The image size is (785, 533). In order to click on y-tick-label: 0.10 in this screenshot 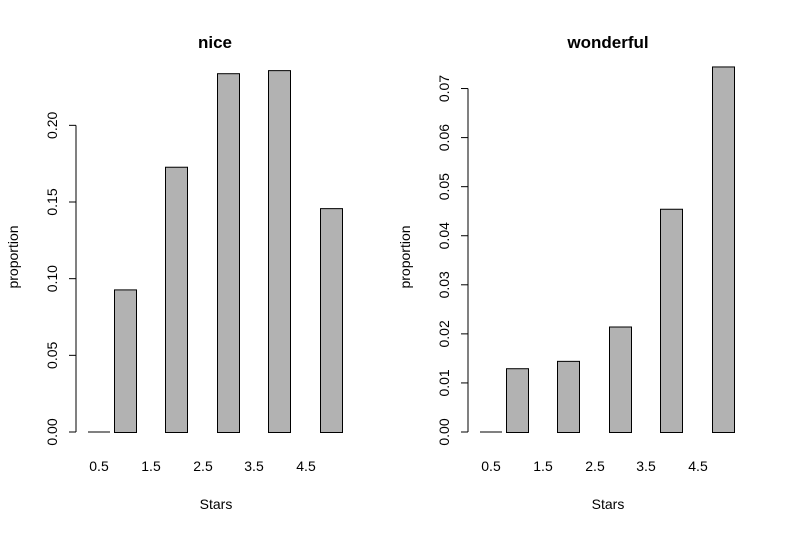, I will do `click(52, 278)`.